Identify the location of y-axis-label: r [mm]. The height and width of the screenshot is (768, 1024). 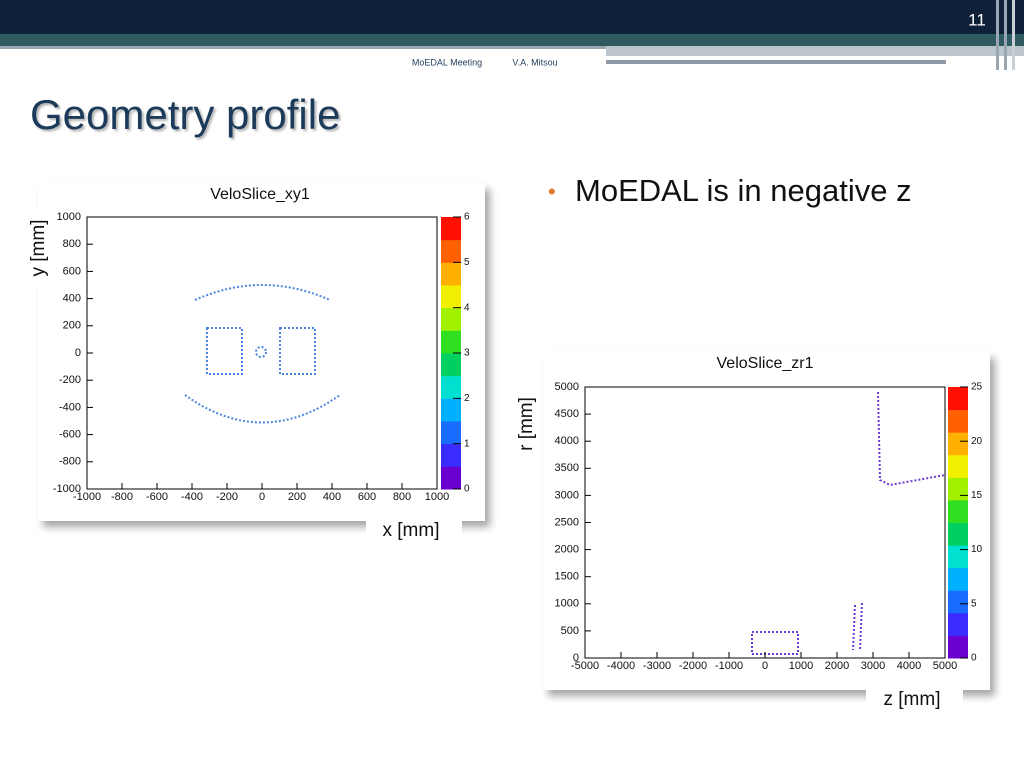
(526, 424).